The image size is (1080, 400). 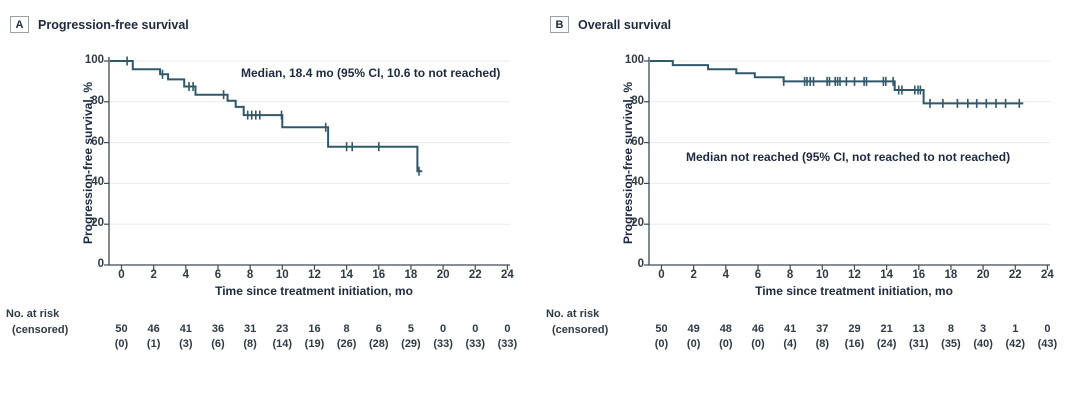 What do you see at coordinates (790, 344) in the screenshot?
I see `censored-count: (4)` at bounding box center [790, 344].